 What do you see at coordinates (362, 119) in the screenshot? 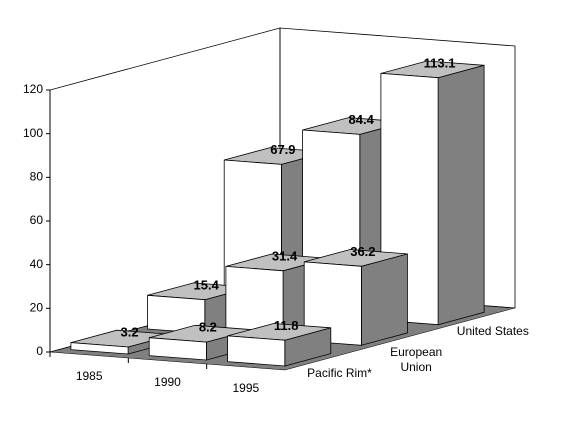
I see `value-label: 84.4` at bounding box center [362, 119].